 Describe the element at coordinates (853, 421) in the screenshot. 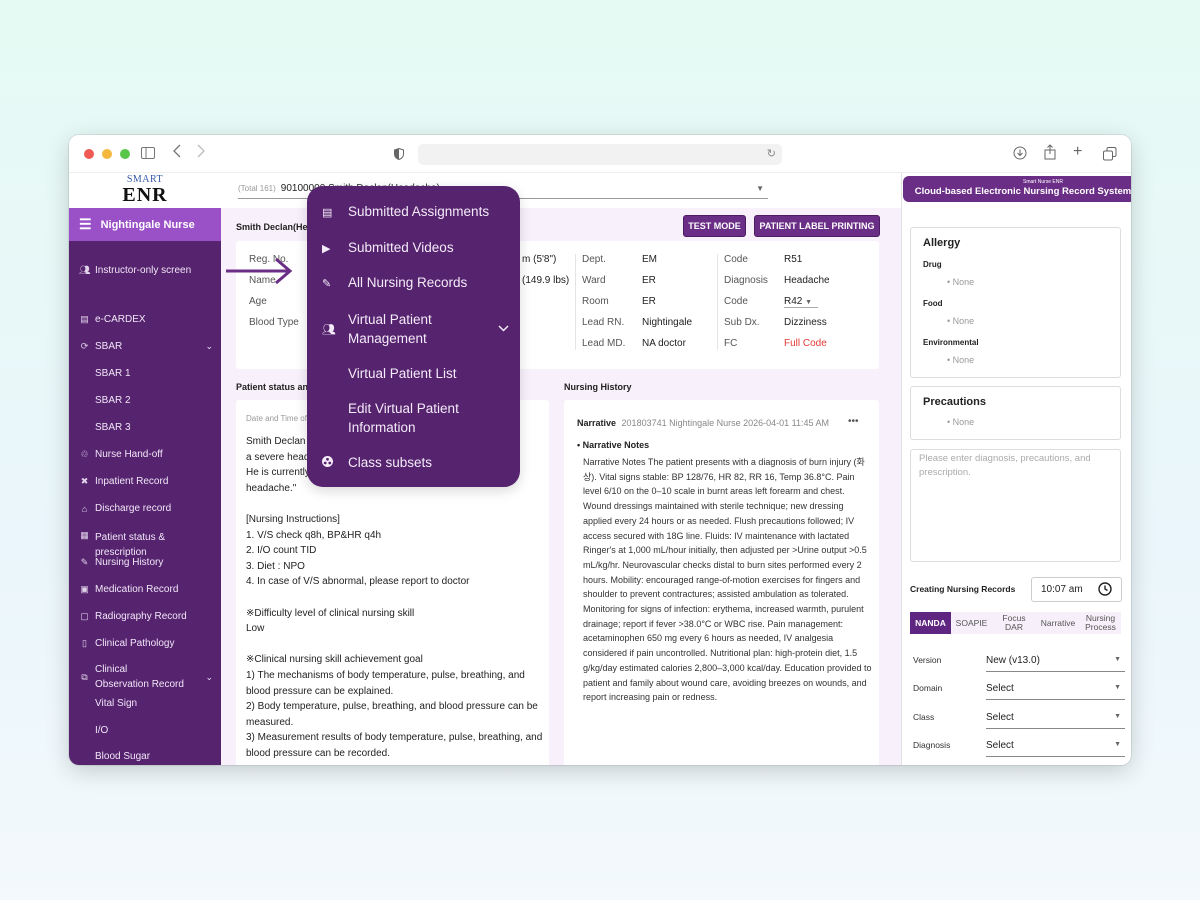

I see `more-options-icon: •••` at that location.